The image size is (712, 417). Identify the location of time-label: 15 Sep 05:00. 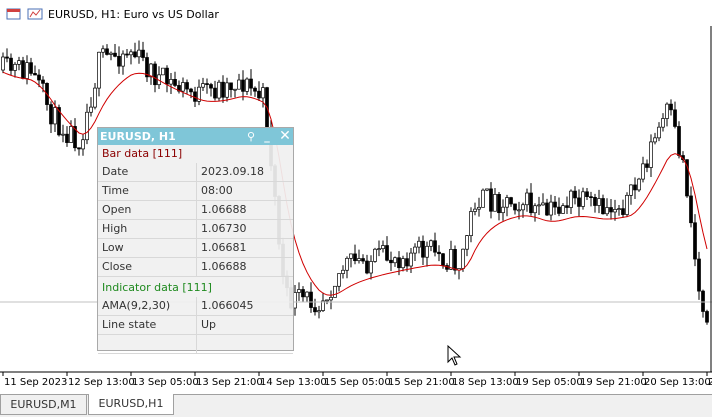
(357, 382).